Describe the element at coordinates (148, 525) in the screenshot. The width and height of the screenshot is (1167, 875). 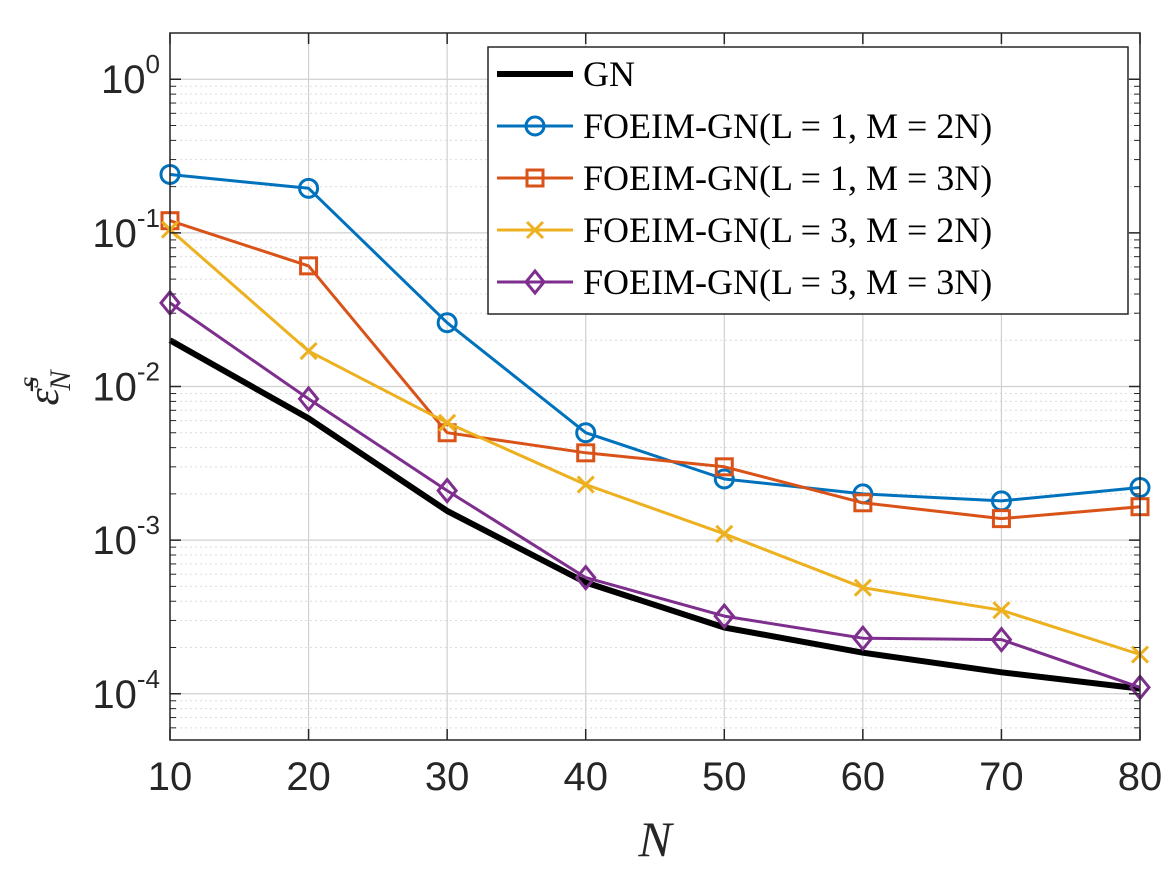
I see `y-tick-exponent: -3` at that location.